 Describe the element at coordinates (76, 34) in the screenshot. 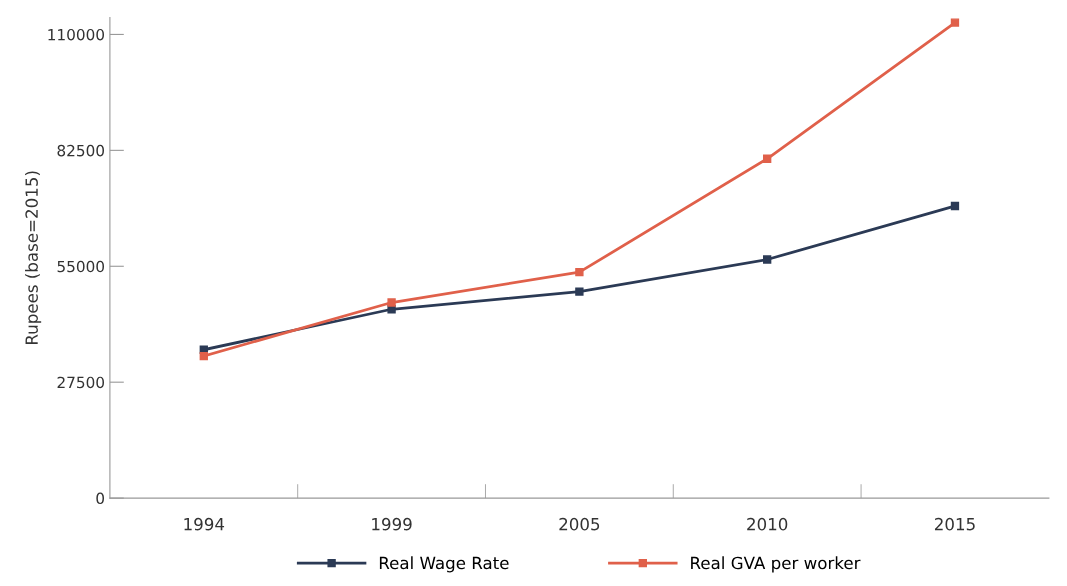

I see `y-tick-label: 110000` at that location.